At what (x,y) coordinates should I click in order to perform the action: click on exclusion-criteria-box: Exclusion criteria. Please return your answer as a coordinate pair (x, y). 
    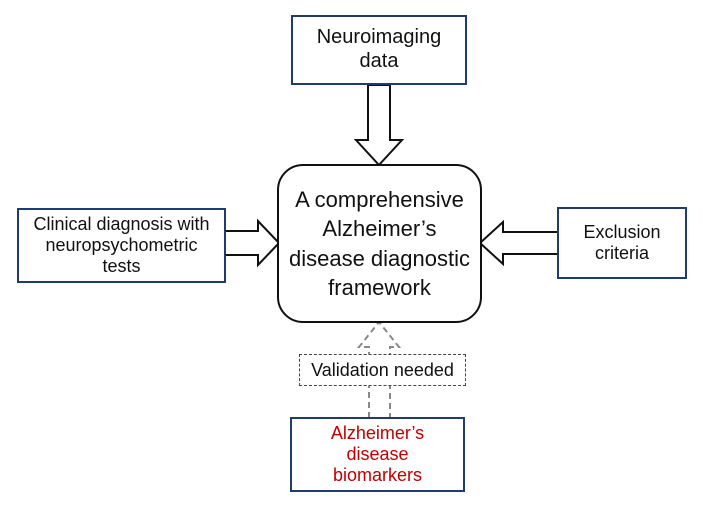
    Looking at the image, I should click on (622, 243).